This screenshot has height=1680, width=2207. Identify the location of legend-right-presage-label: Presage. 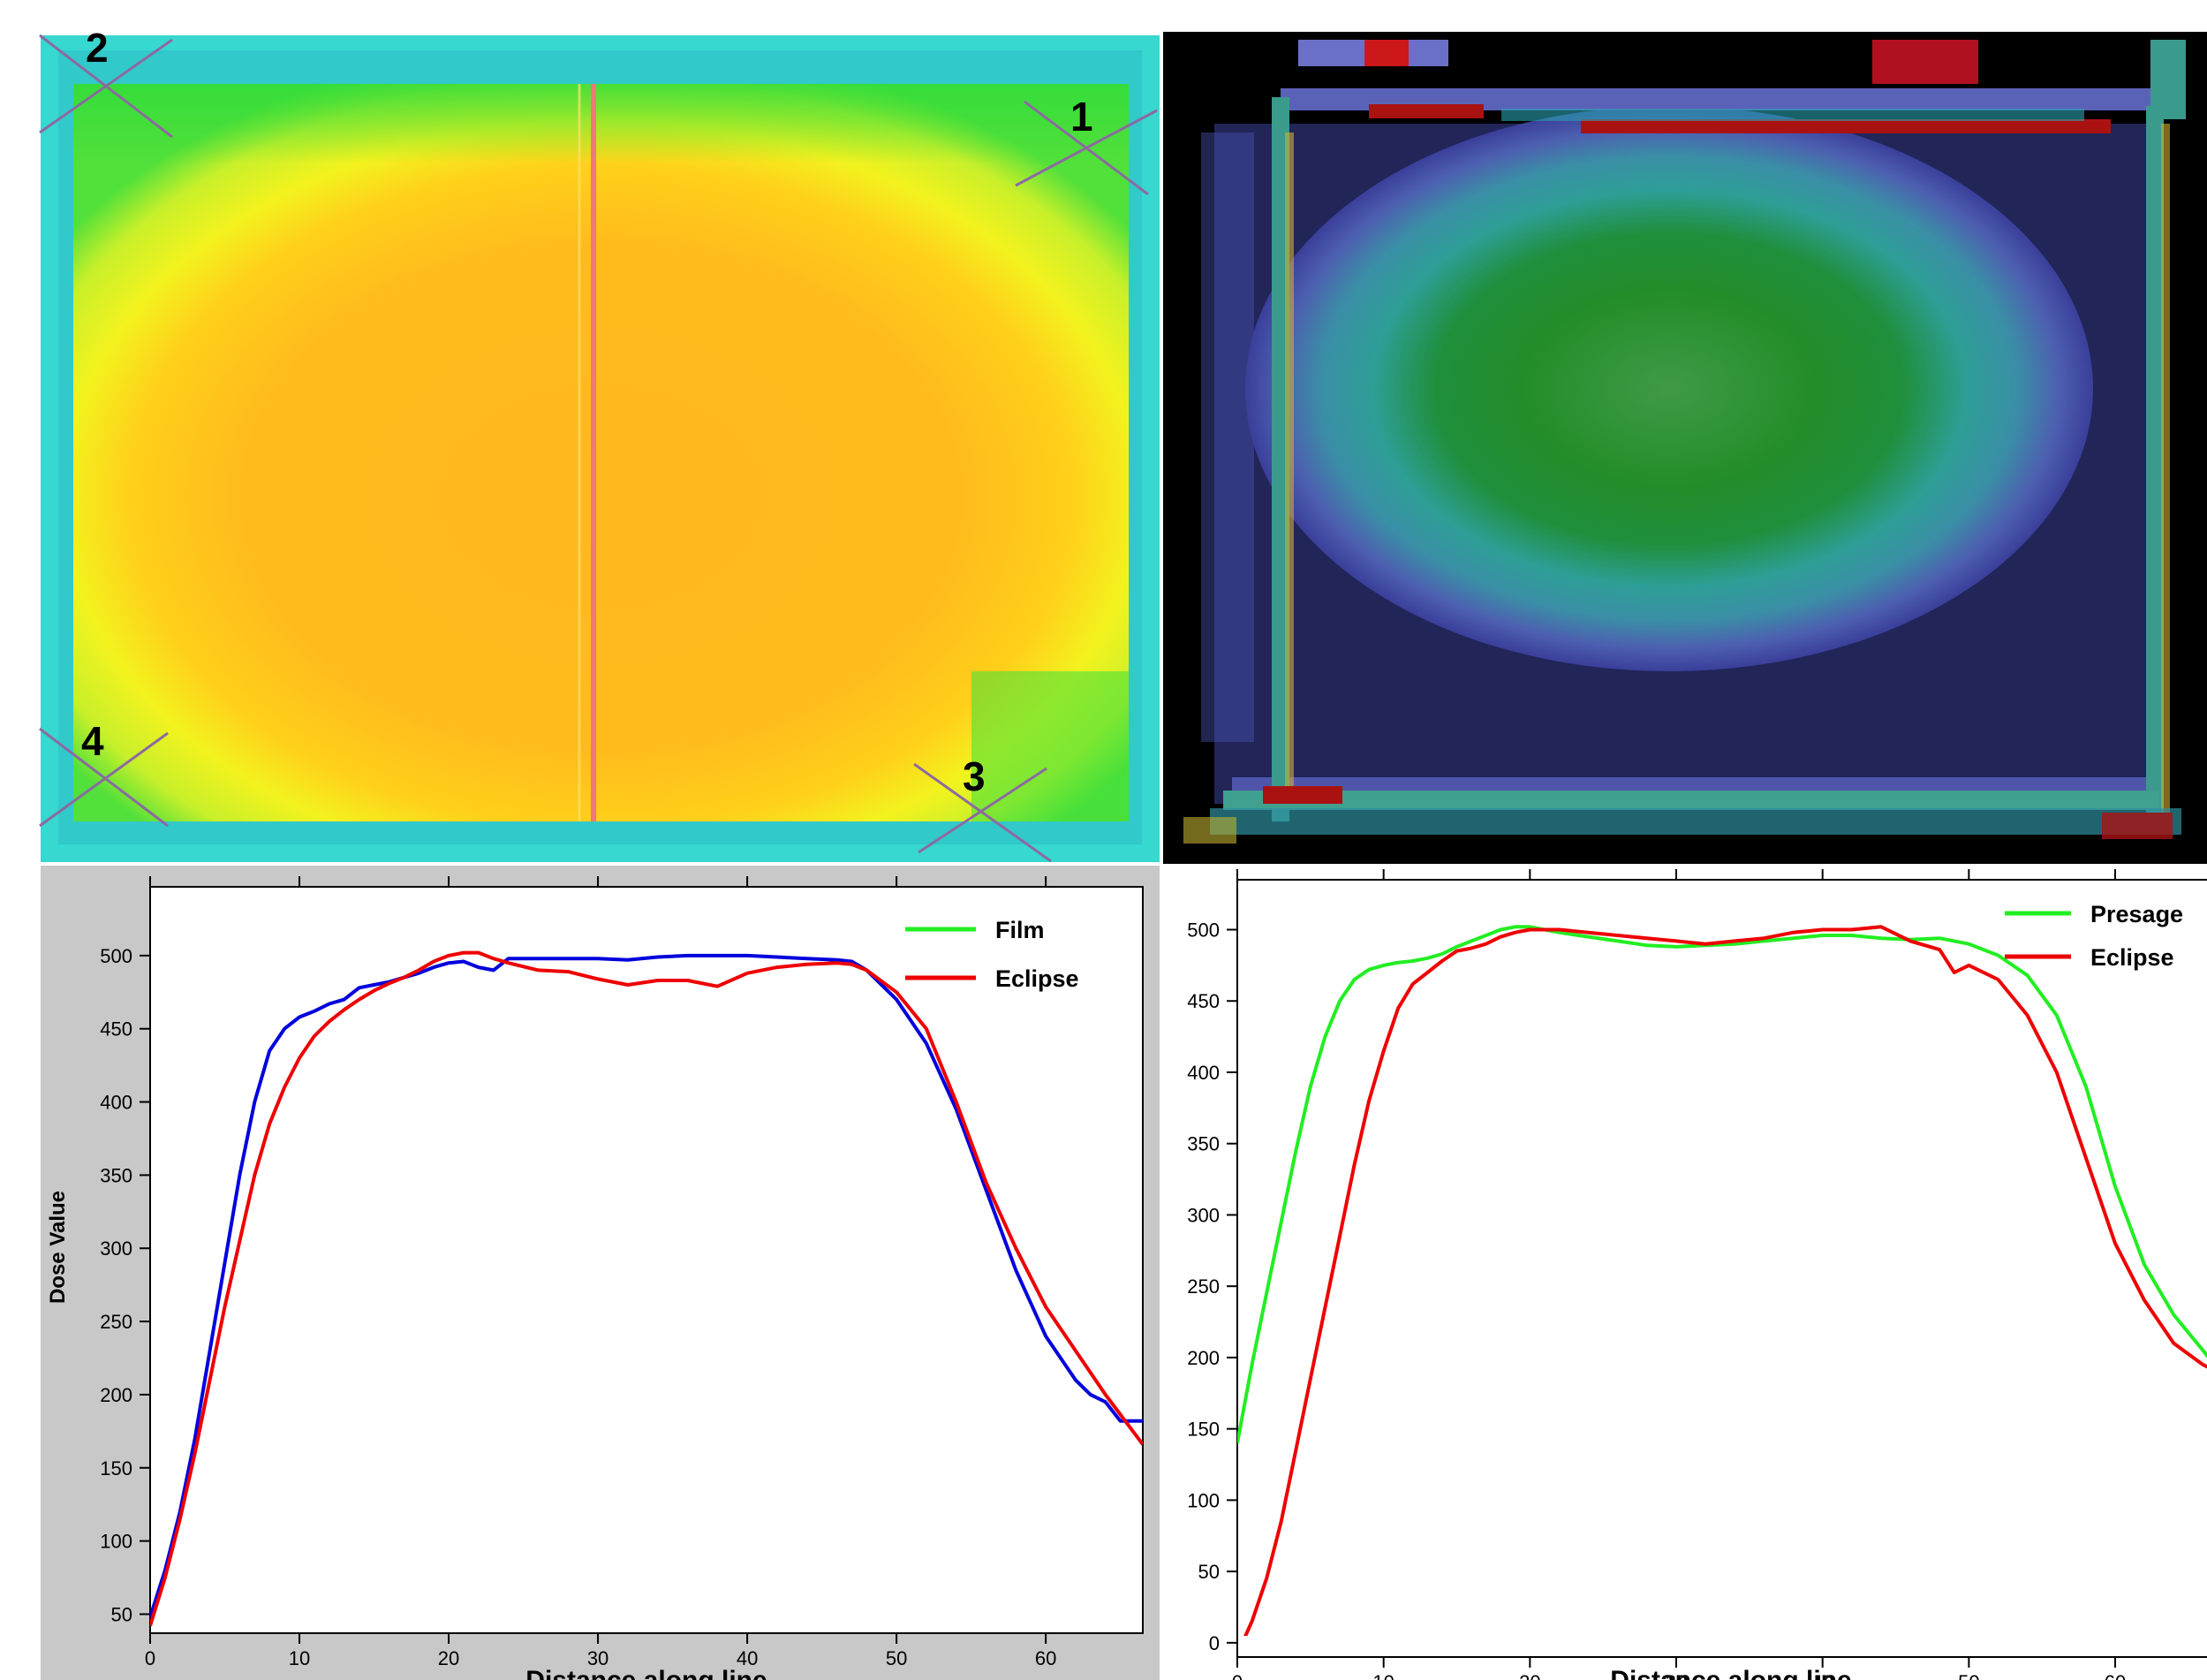
(2136, 914).